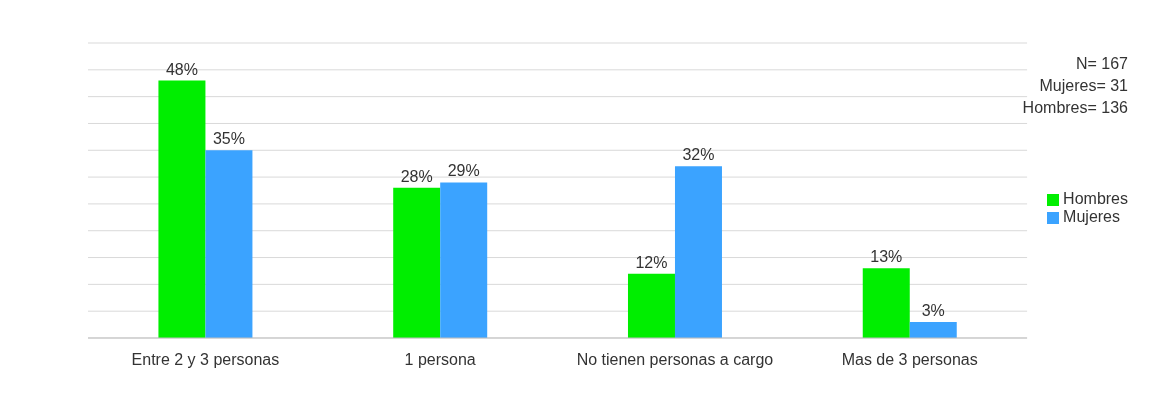 This screenshot has width=1170, height=420. Describe the element at coordinates (1083, 86) in the screenshot. I see `text: Mujeres= 31` at that location.